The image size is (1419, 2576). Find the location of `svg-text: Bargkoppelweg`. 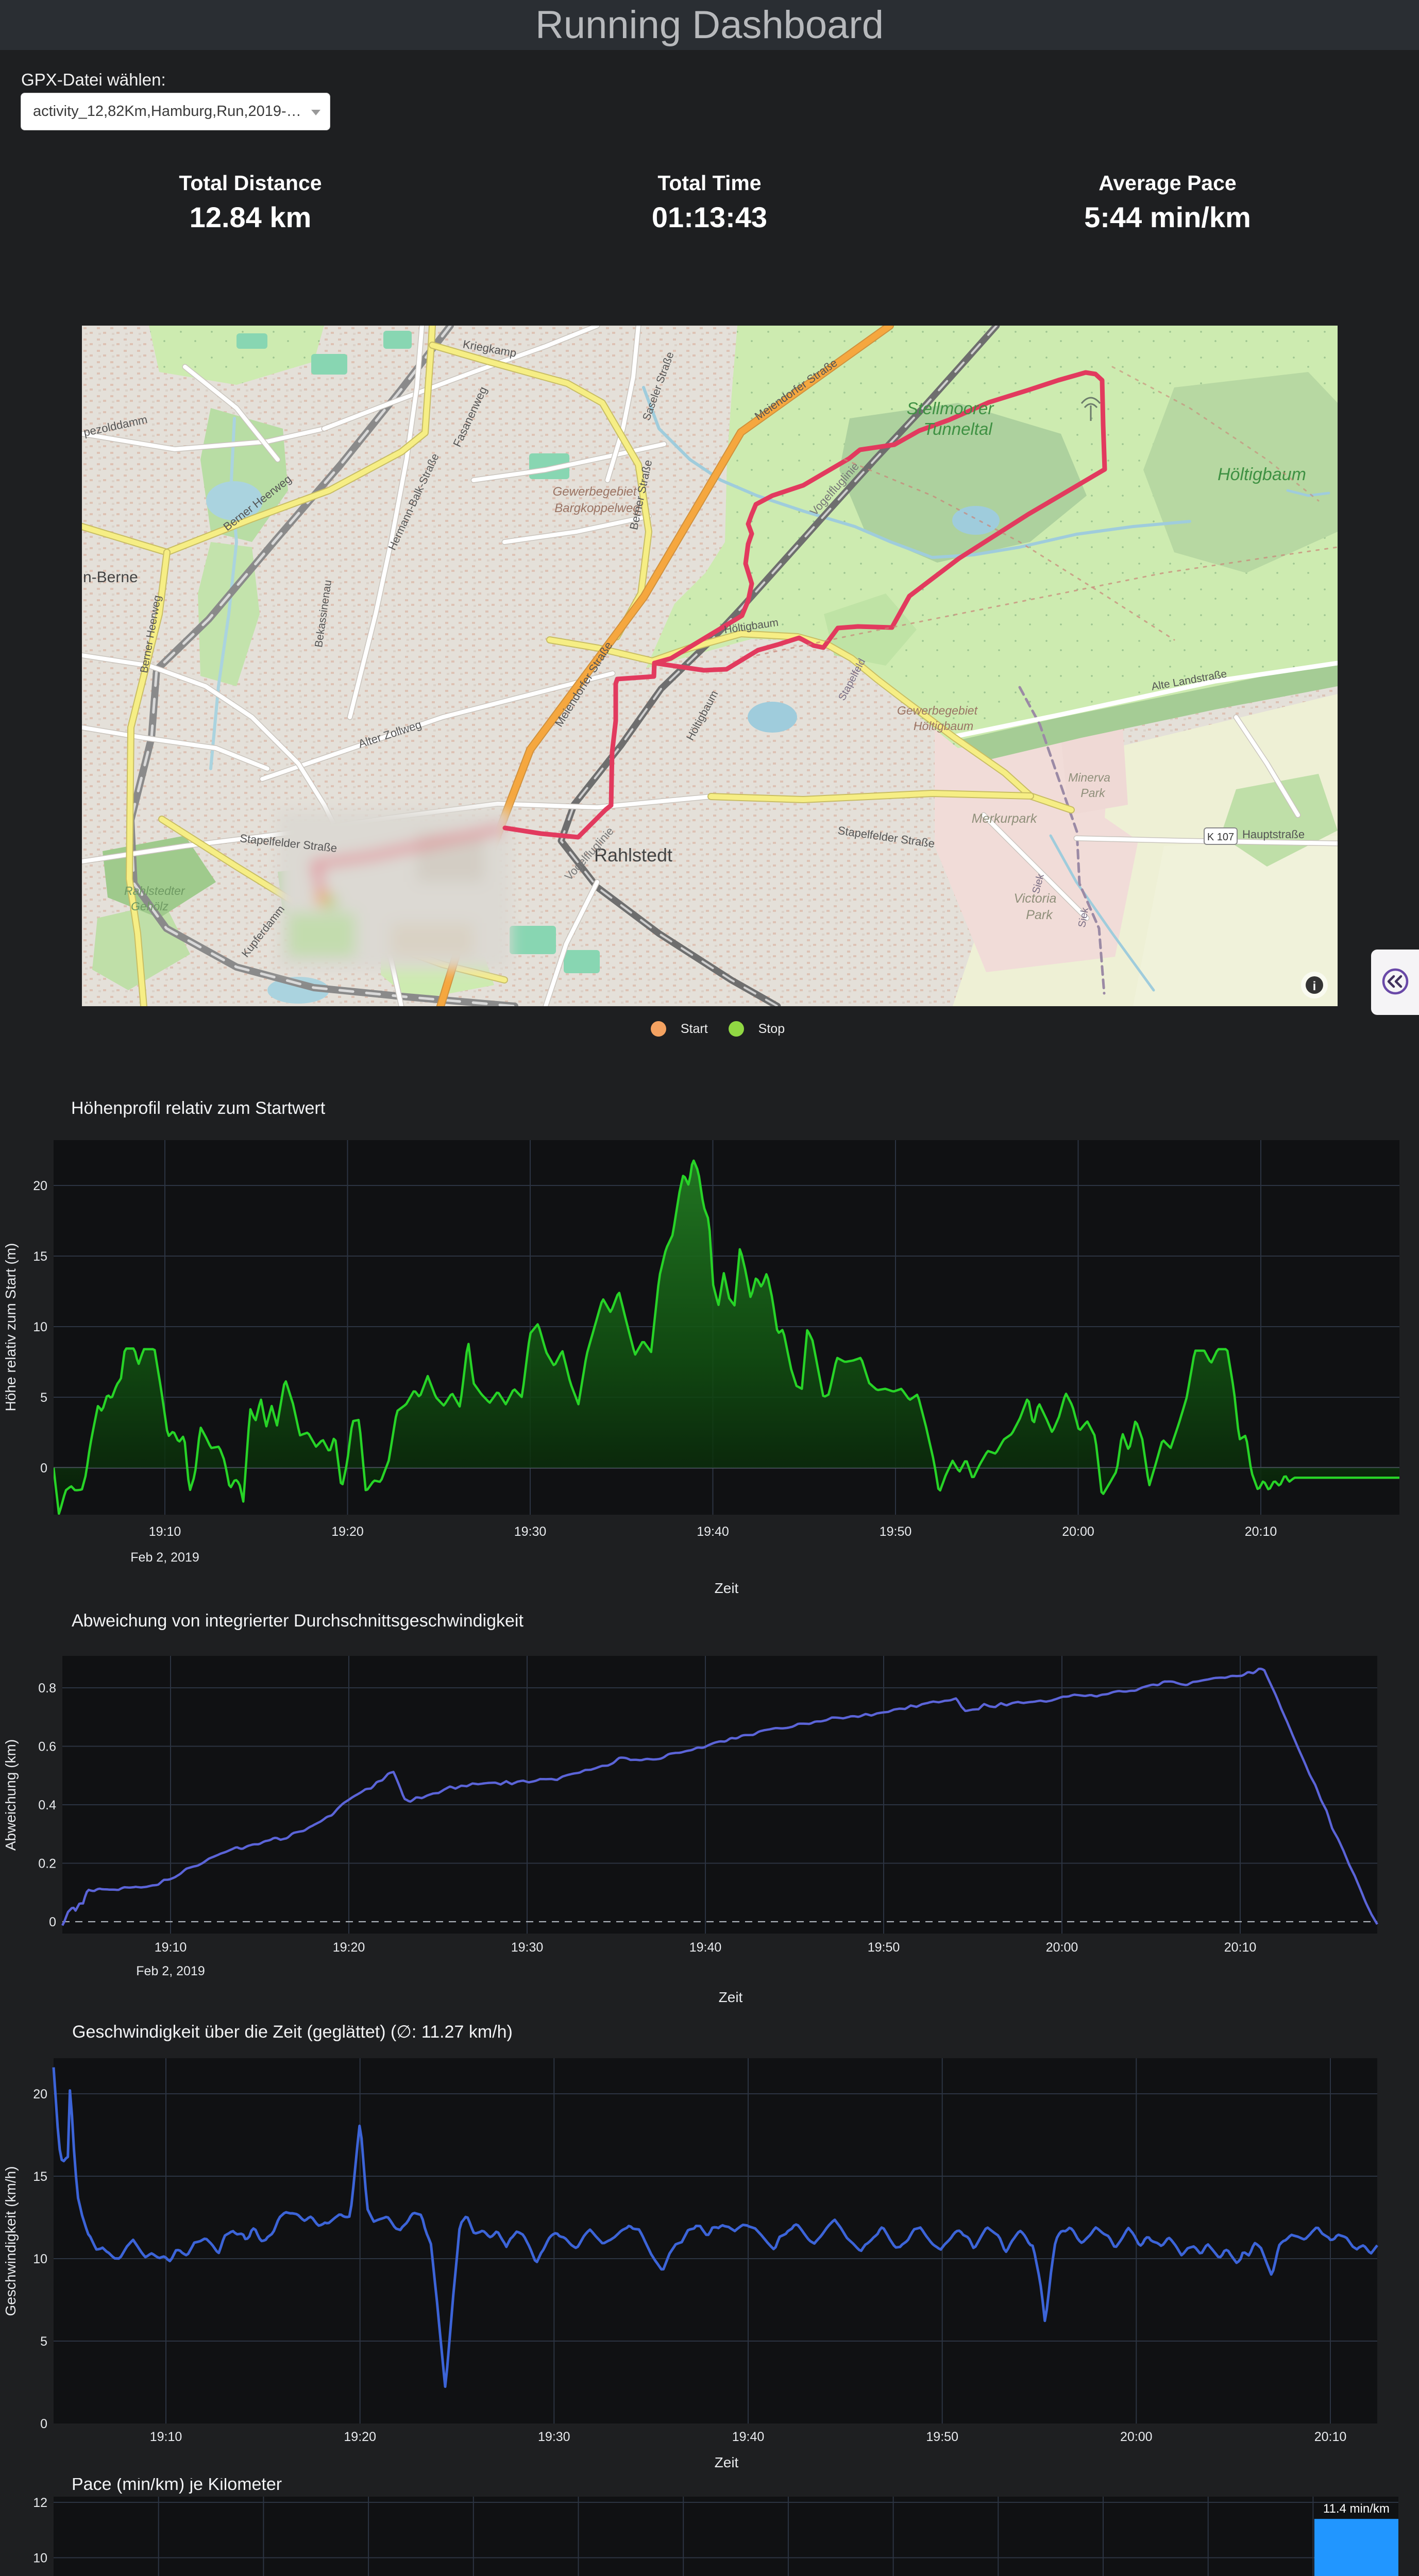

svg-text: Bargkoppelweg is located at coordinates (597, 508).